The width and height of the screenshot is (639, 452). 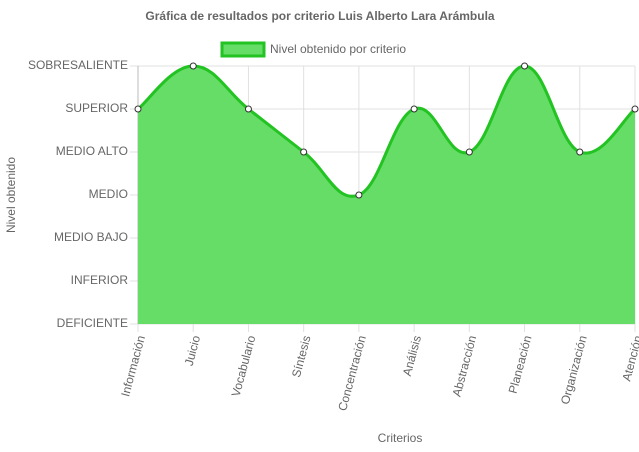 I want to click on x-tick-label: Síntesis, so click(x=301, y=356).